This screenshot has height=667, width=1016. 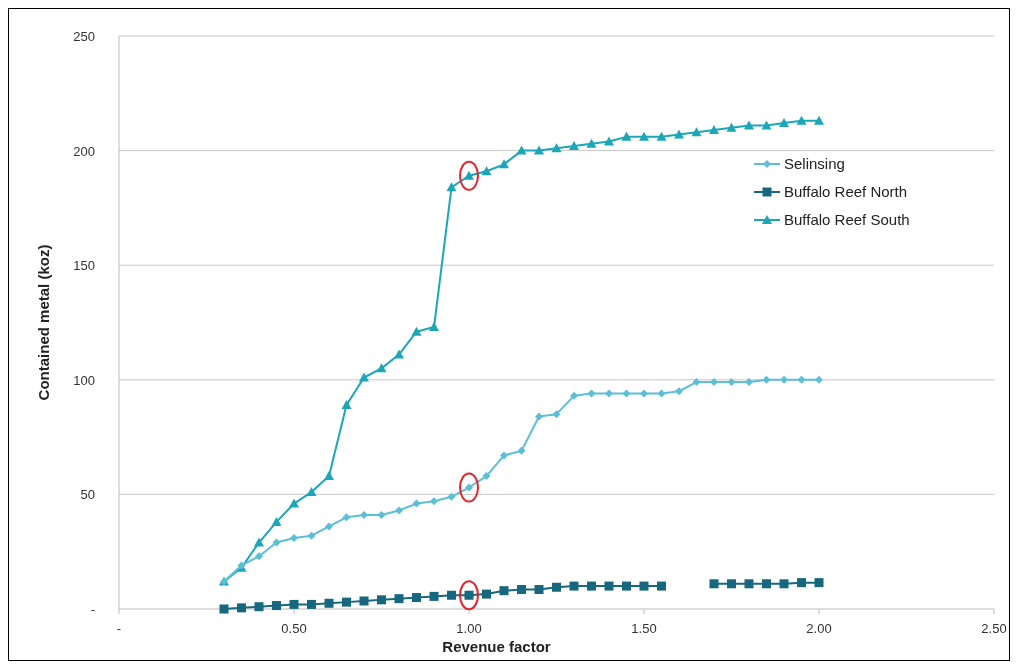 What do you see at coordinates (92, 609) in the screenshot?
I see `y-tick-label: -` at bounding box center [92, 609].